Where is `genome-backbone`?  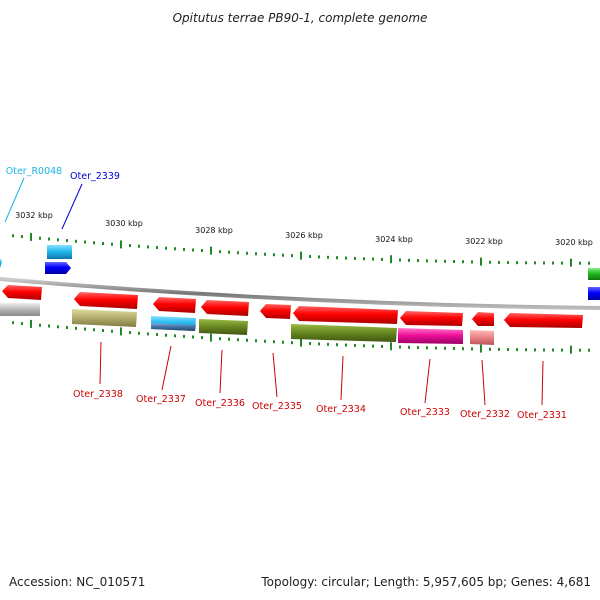 genome-backbone is located at coordinates (300, 293).